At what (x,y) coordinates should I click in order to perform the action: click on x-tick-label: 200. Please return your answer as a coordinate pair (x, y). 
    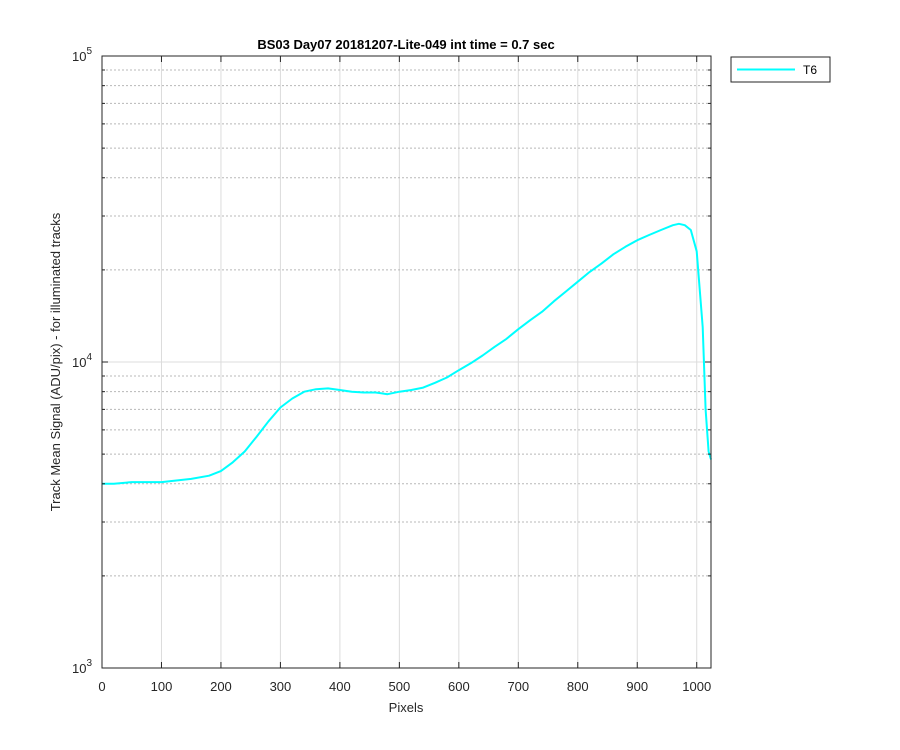
    Looking at the image, I should click on (221, 686).